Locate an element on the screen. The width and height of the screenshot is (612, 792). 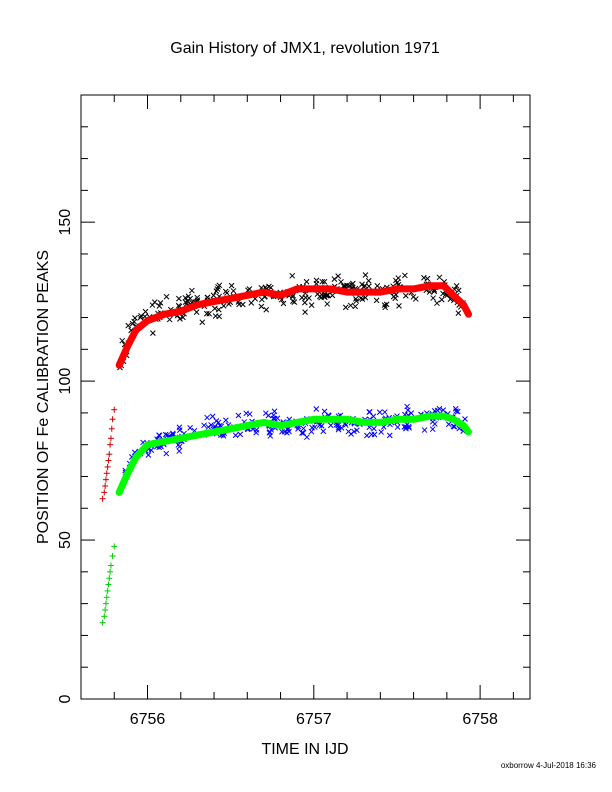
series-3-fit-line is located at coordinates (293, 454).